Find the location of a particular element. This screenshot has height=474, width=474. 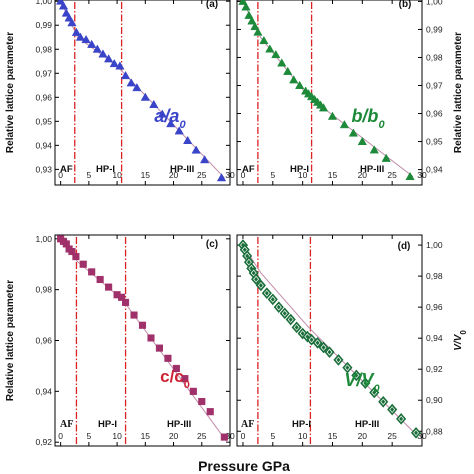

y-axis-label: V/V0 is located at coordinates (460, 340).